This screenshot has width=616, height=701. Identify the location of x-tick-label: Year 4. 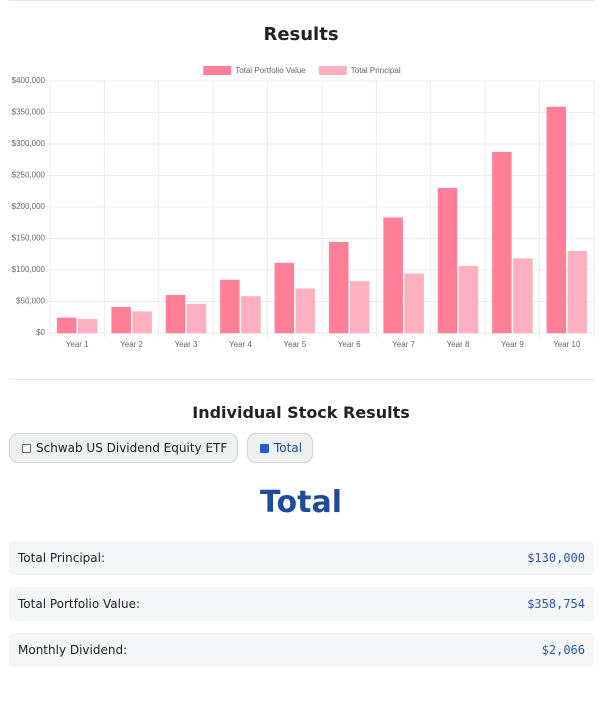
(240, 344).